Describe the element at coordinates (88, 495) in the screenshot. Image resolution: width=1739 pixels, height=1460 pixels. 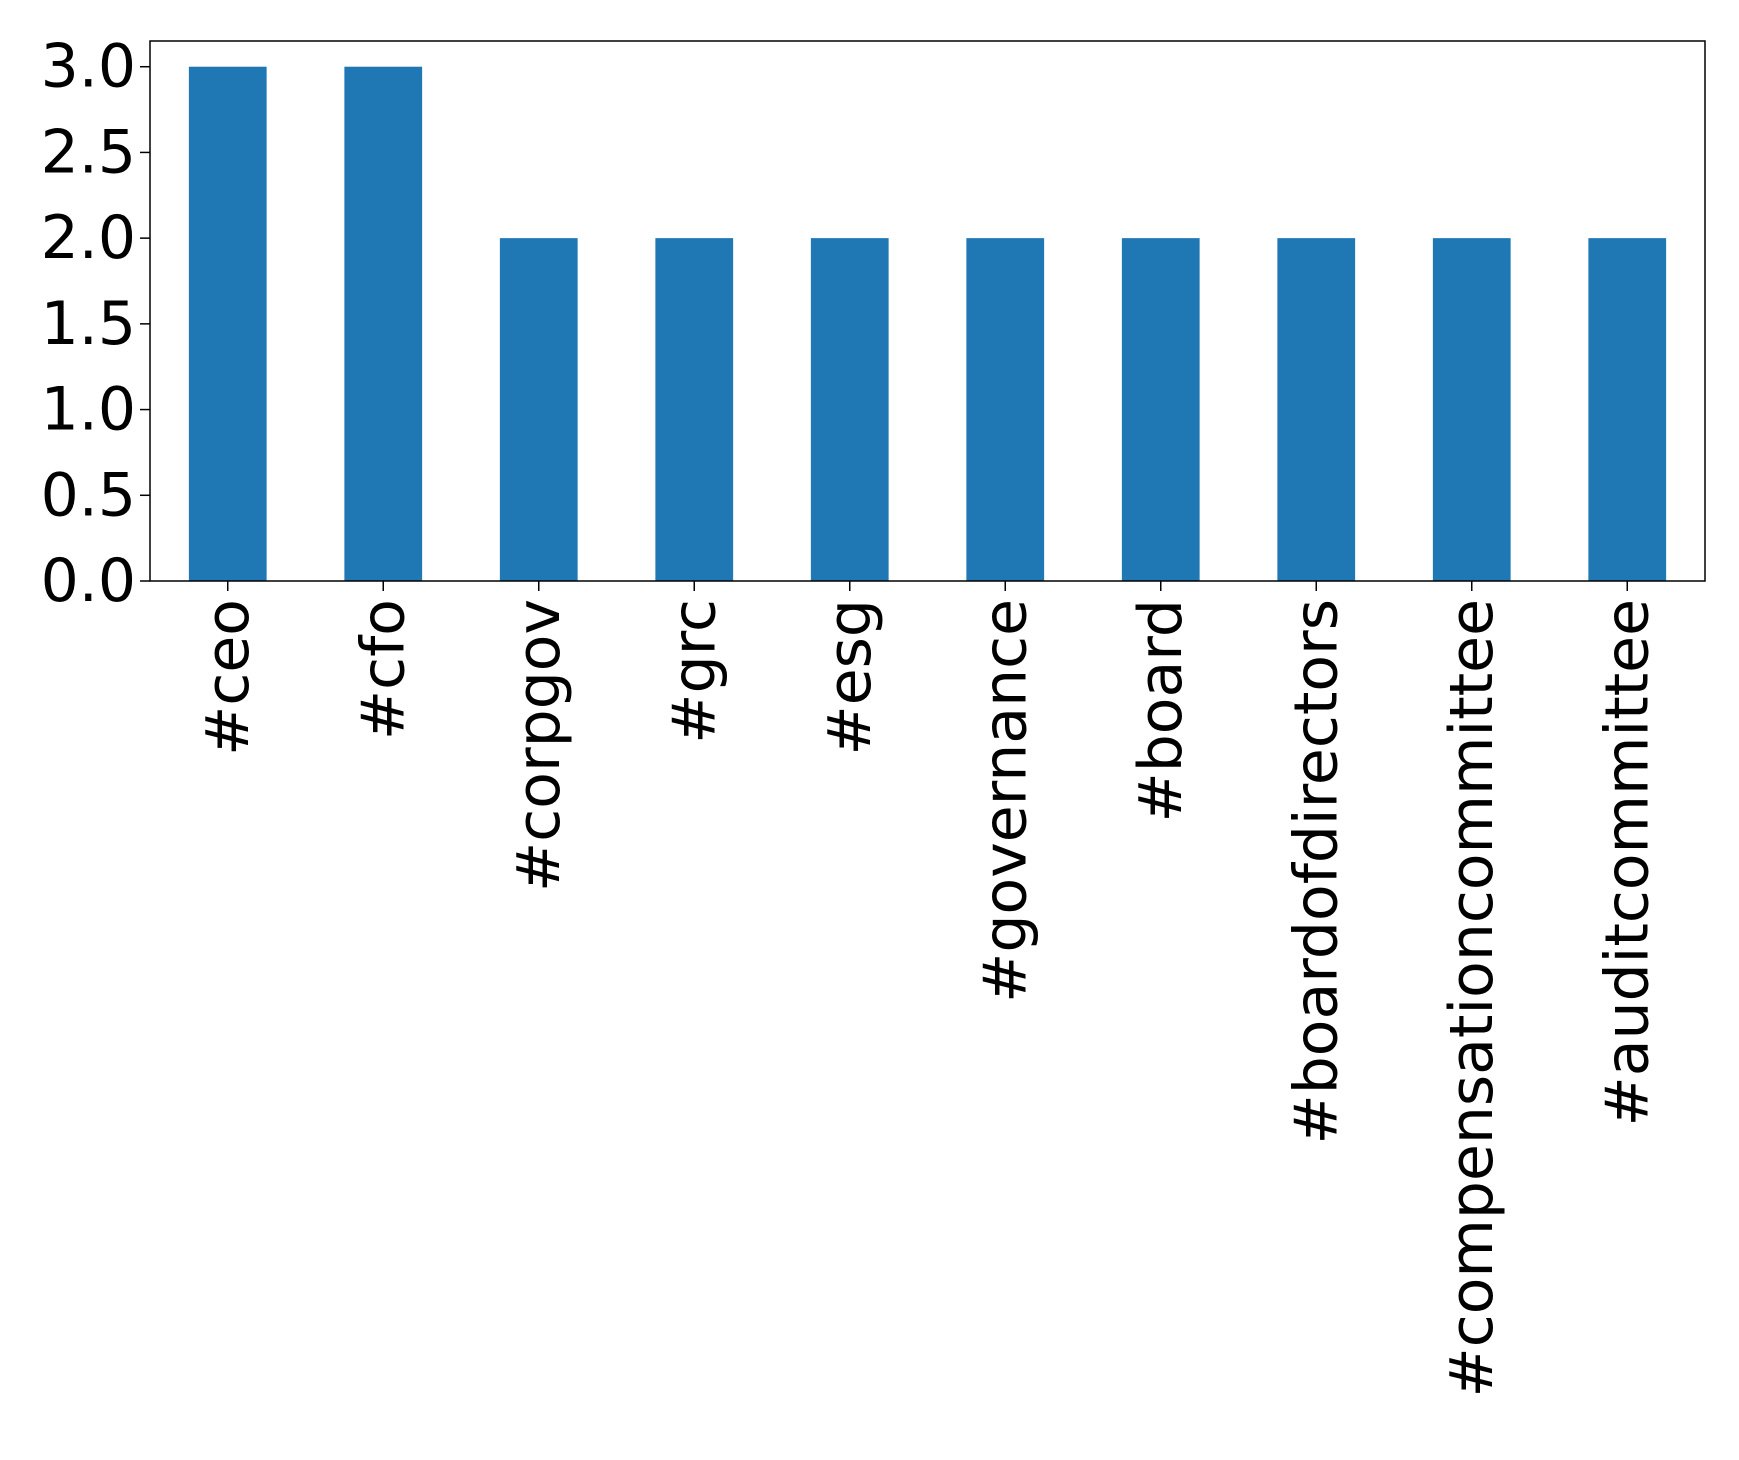
I see `y-tick-label: 0.5` at that location.